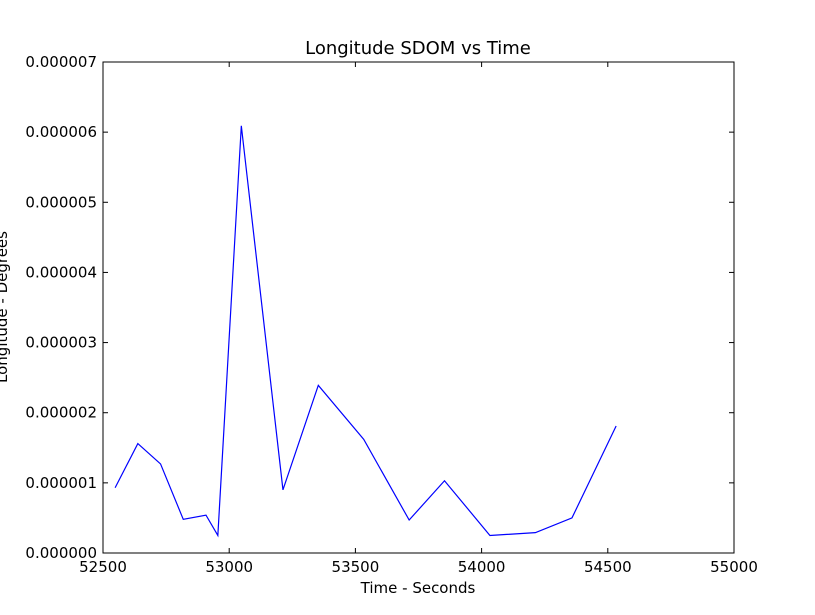 This screenshot has height=615, width=815. I want to click on y-tick-label: 0.000005, so click(61, 202).